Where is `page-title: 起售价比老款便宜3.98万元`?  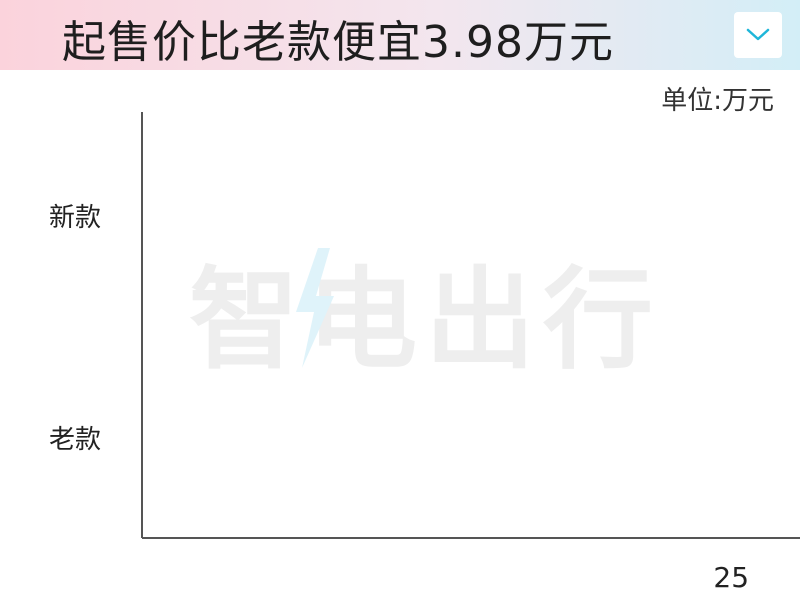
page-title: 起售价比老款便宜3.98万元 is located at coordinates (338, 42).